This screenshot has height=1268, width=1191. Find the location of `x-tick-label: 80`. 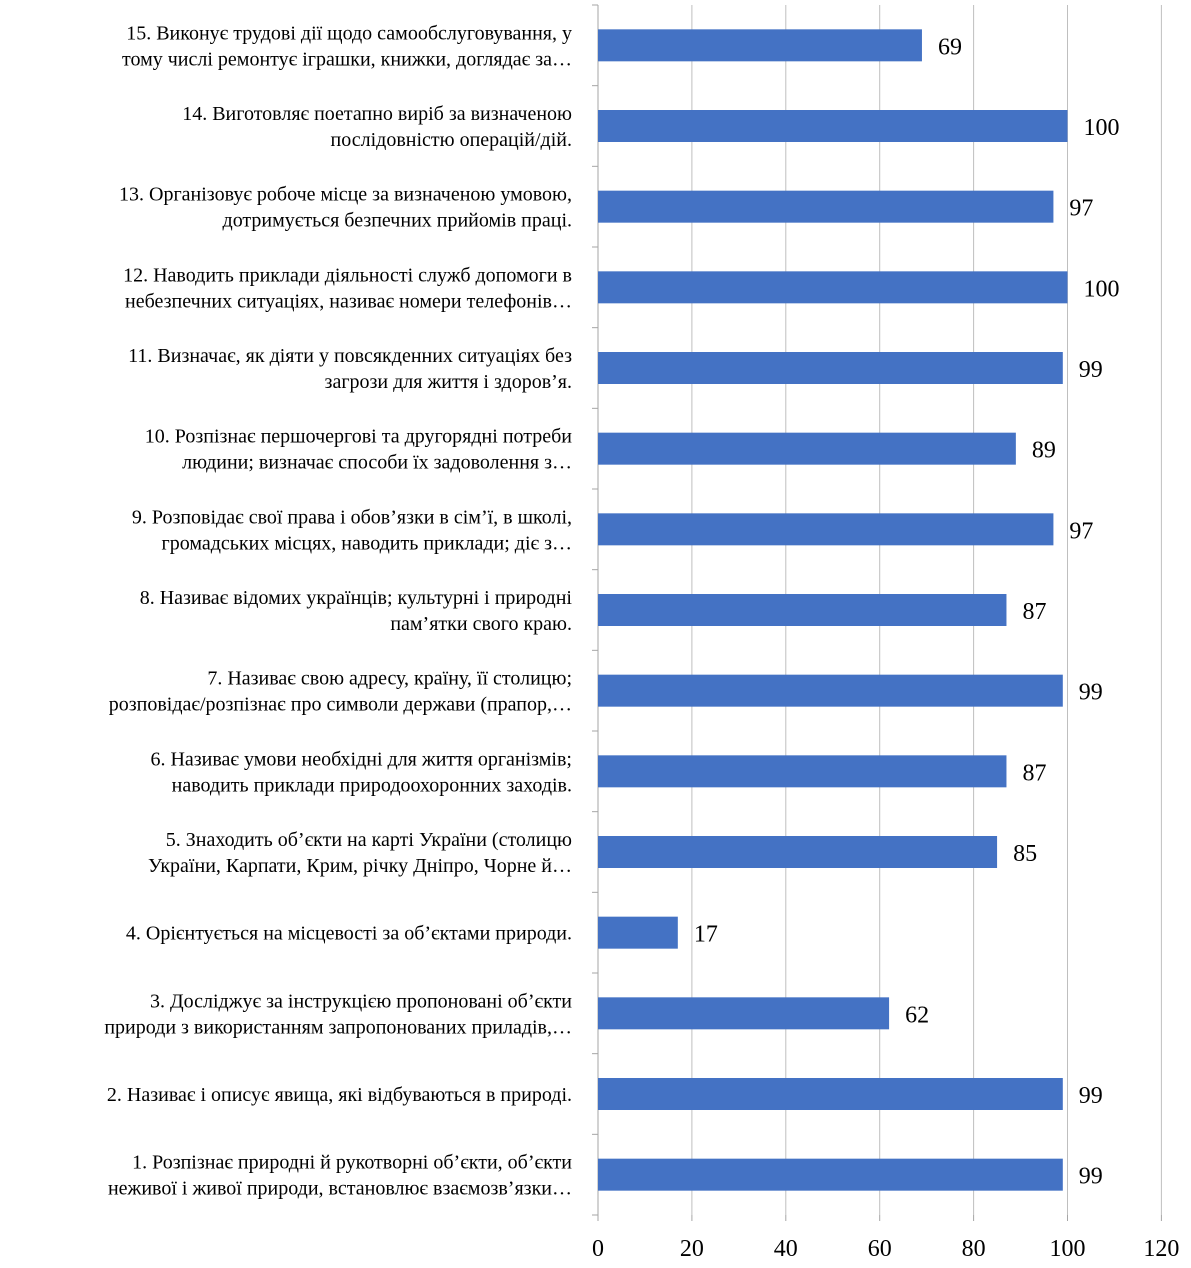

x-tick-label: 80 is located at coordinates (974, 1249).